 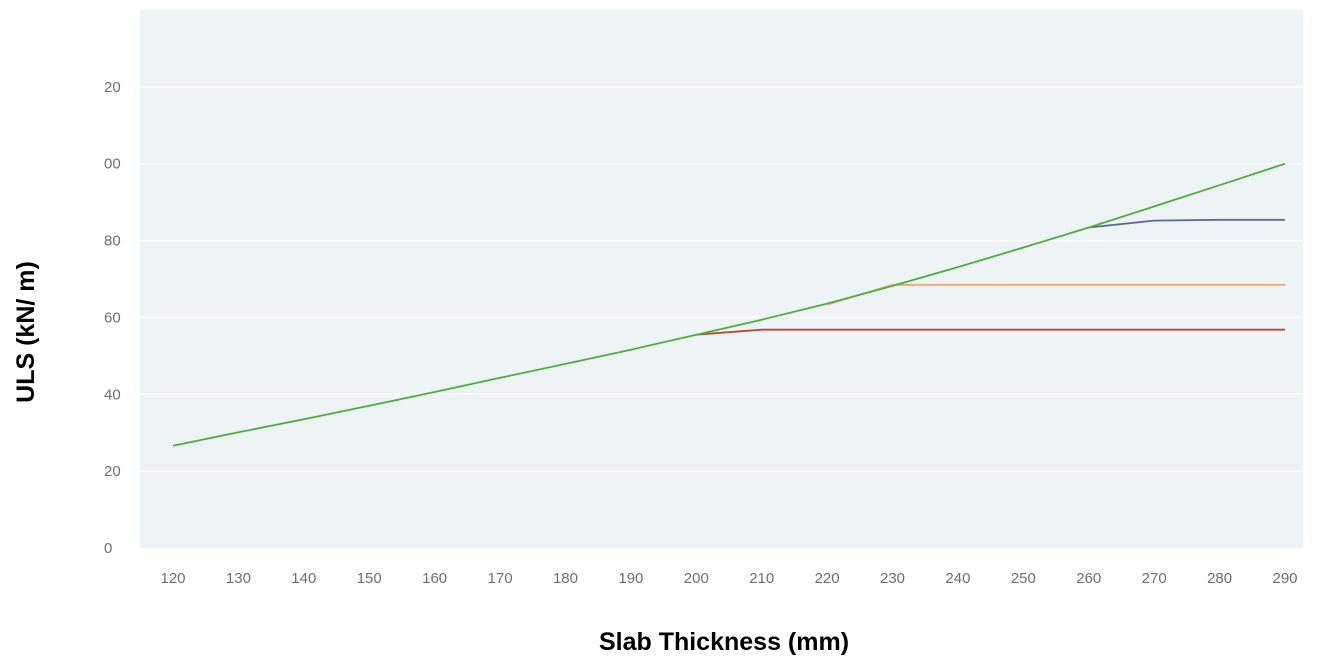 I want to click on x-tick-label: 190, so click(x=630, y=578).